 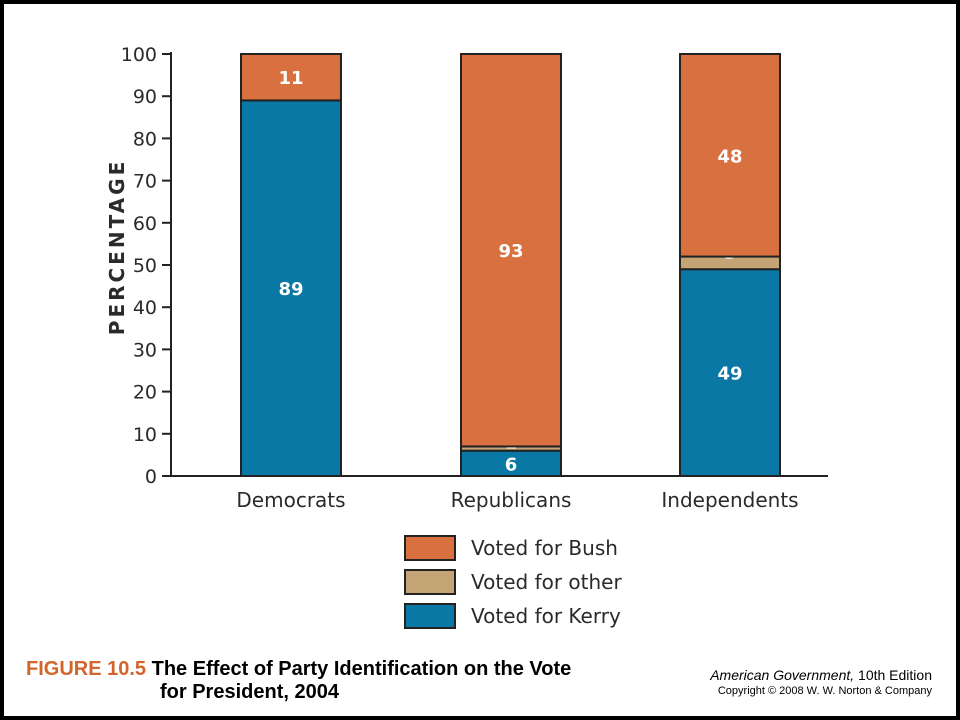 What do you see at coordinates (145, 182) in the screenshot?
I see `y-tick-label: 70` at bounding box center [145, 182].